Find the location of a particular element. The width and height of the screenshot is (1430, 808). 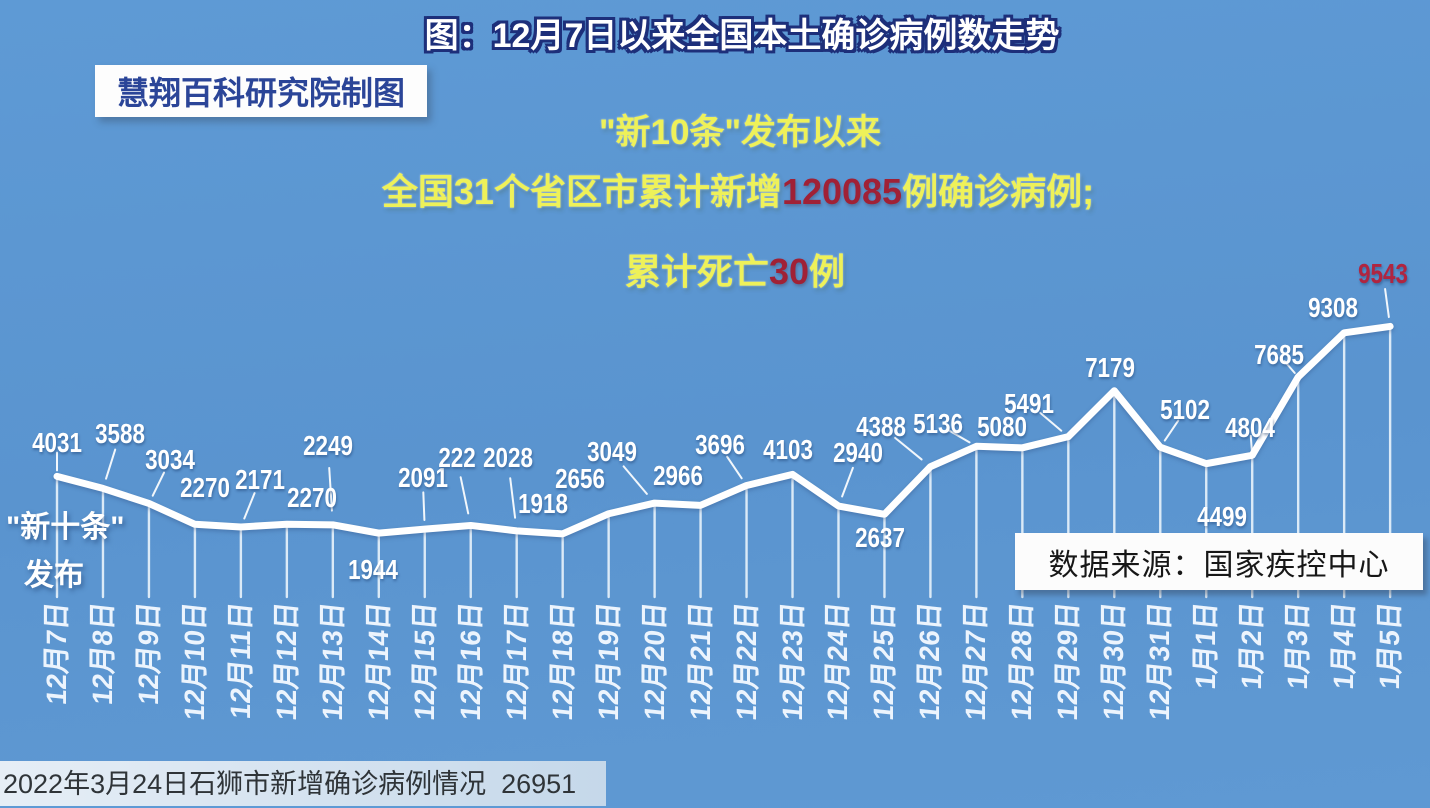

x-axis-label: 12月31日 is located at coordinates (1160, 661).